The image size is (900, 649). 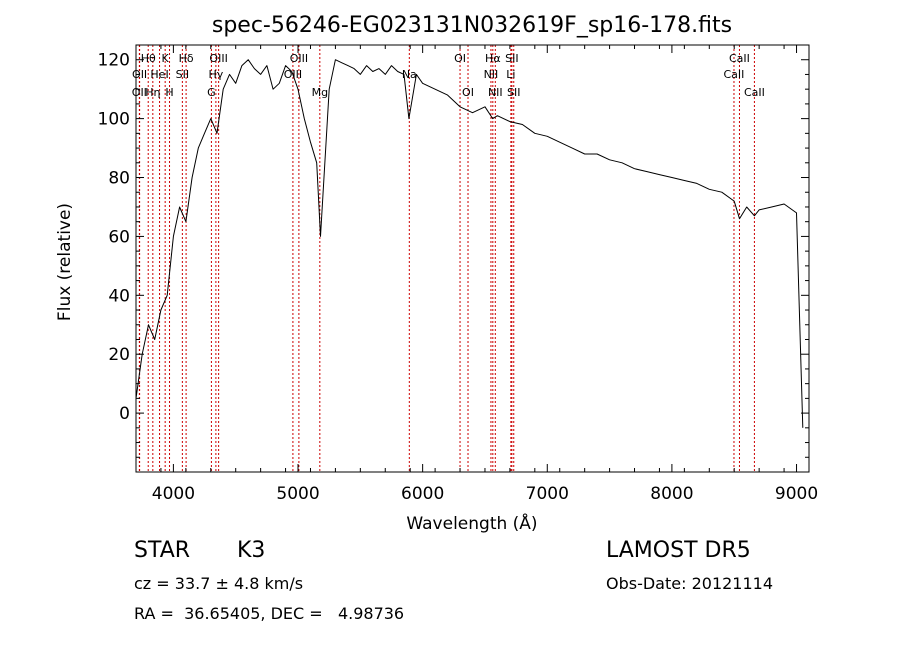 What do you see at coordinates (124, 414) in the screenshot?
I see `y-tick-label: 0` at bounding box center [124, 414].